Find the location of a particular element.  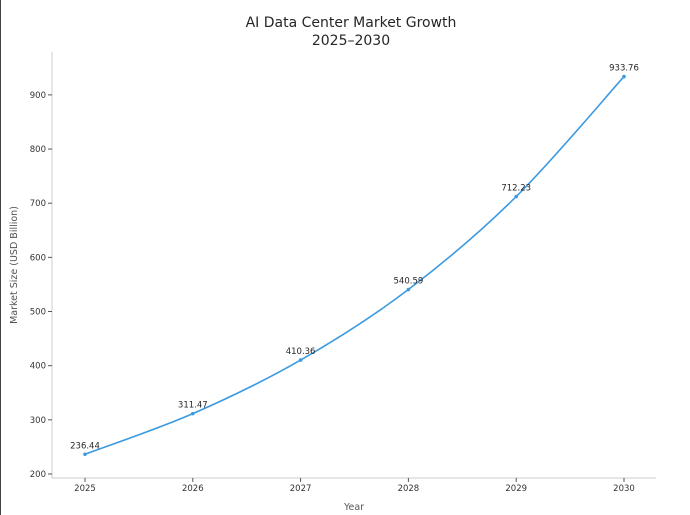

y-tick-label: 500 is located at coordinates (38, 313).